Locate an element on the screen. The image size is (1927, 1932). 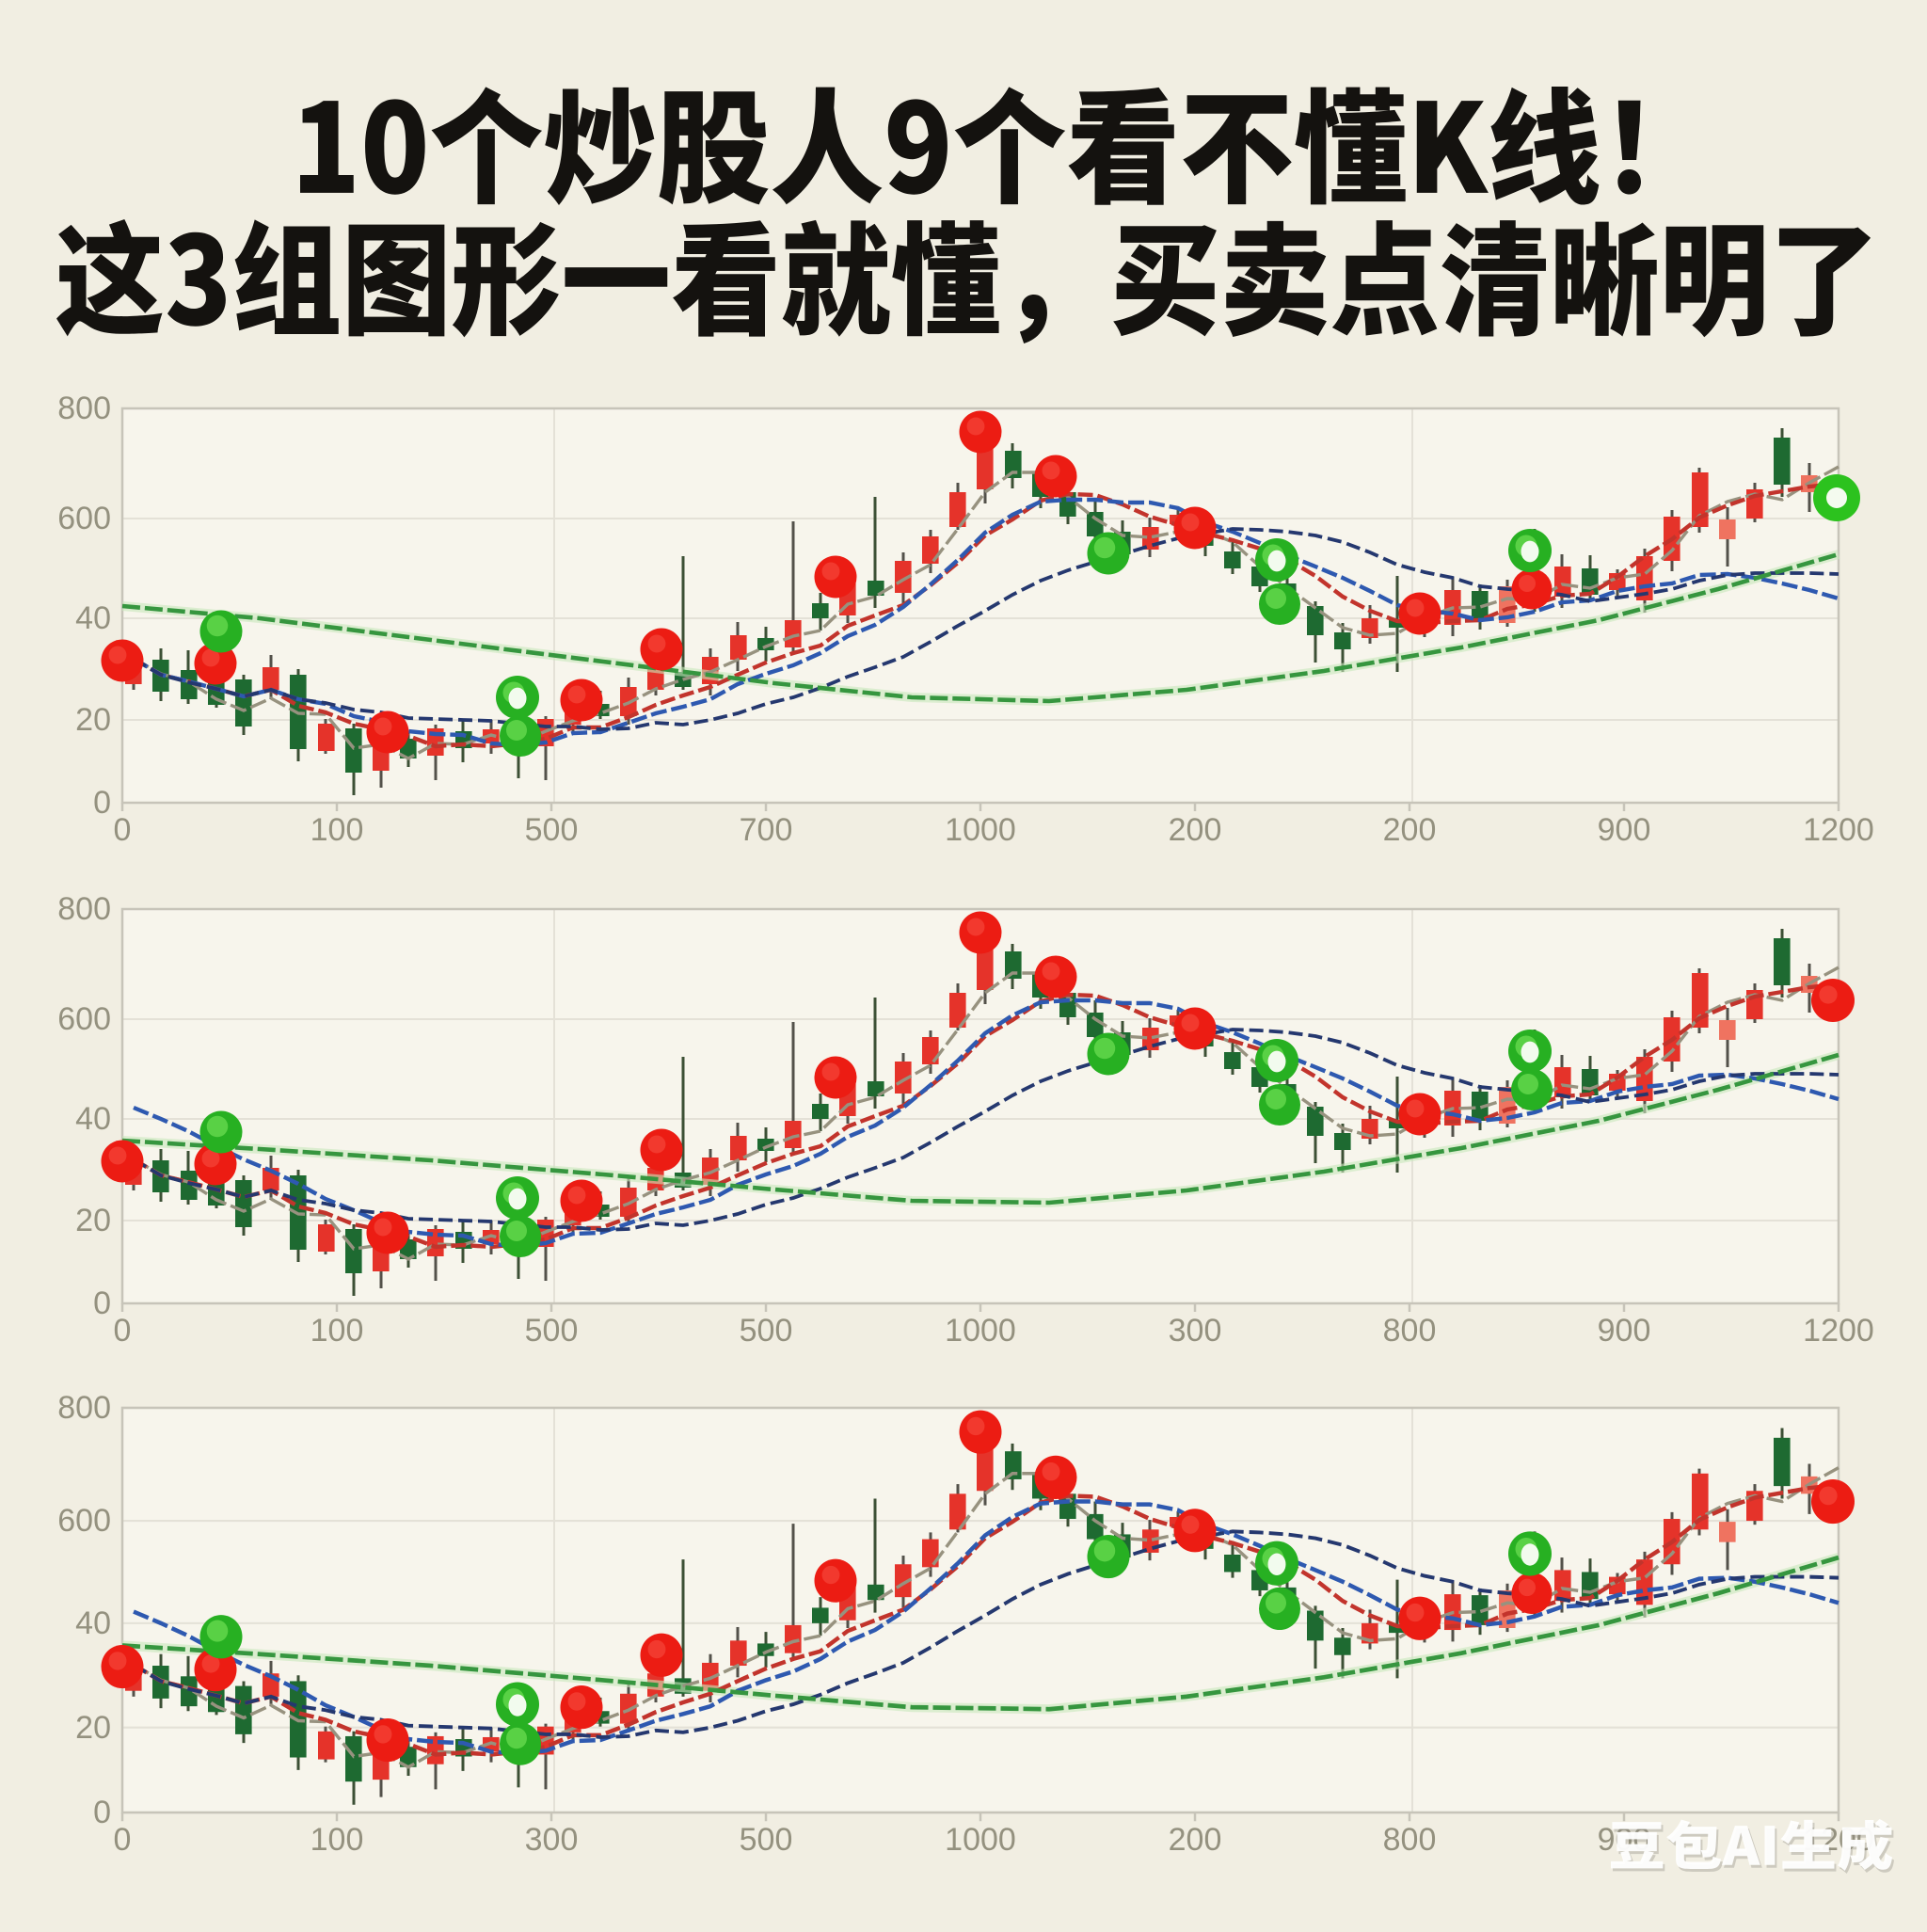
svg-text: 700 is located at coordinates (766, 830).